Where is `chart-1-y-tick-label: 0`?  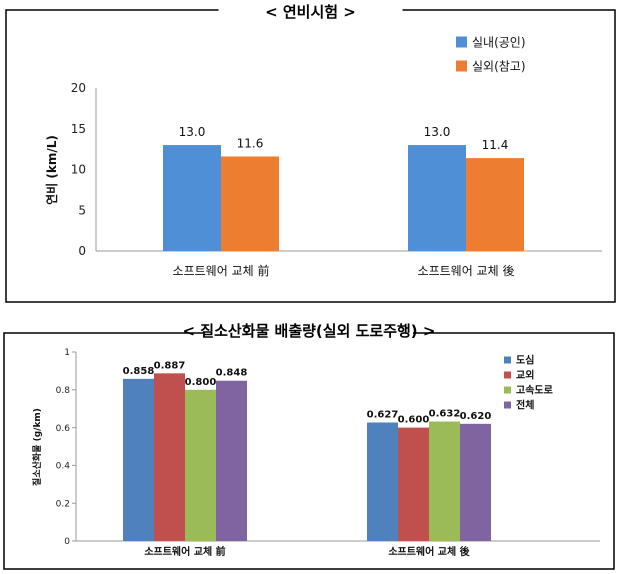 chart-1-y-tick-label: 0 is located at coordinates (82, 251).